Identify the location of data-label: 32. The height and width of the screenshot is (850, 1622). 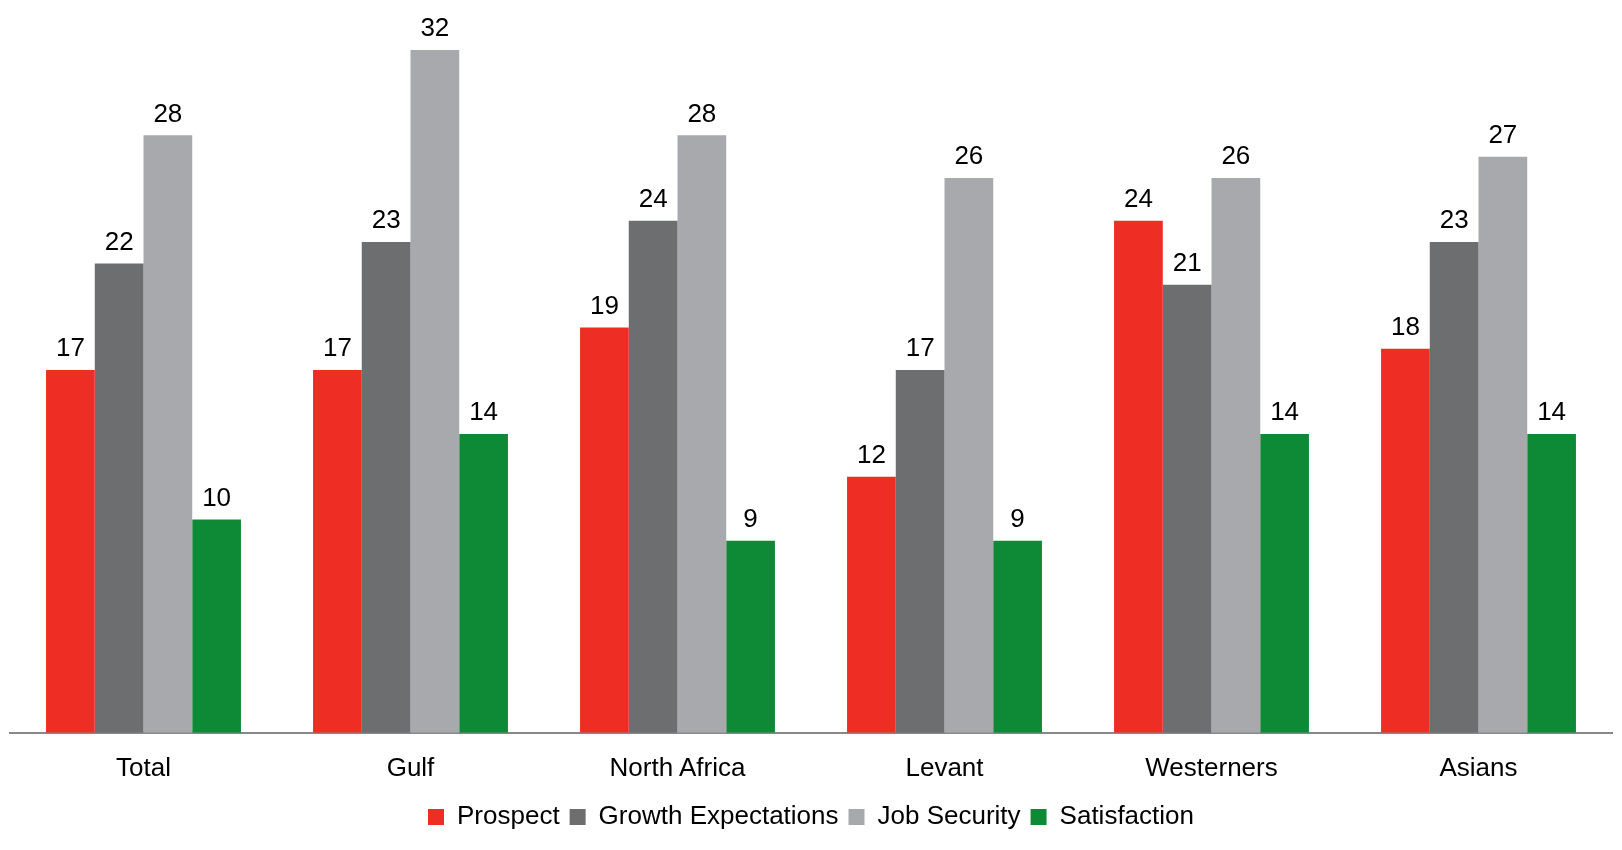
(435, 27).